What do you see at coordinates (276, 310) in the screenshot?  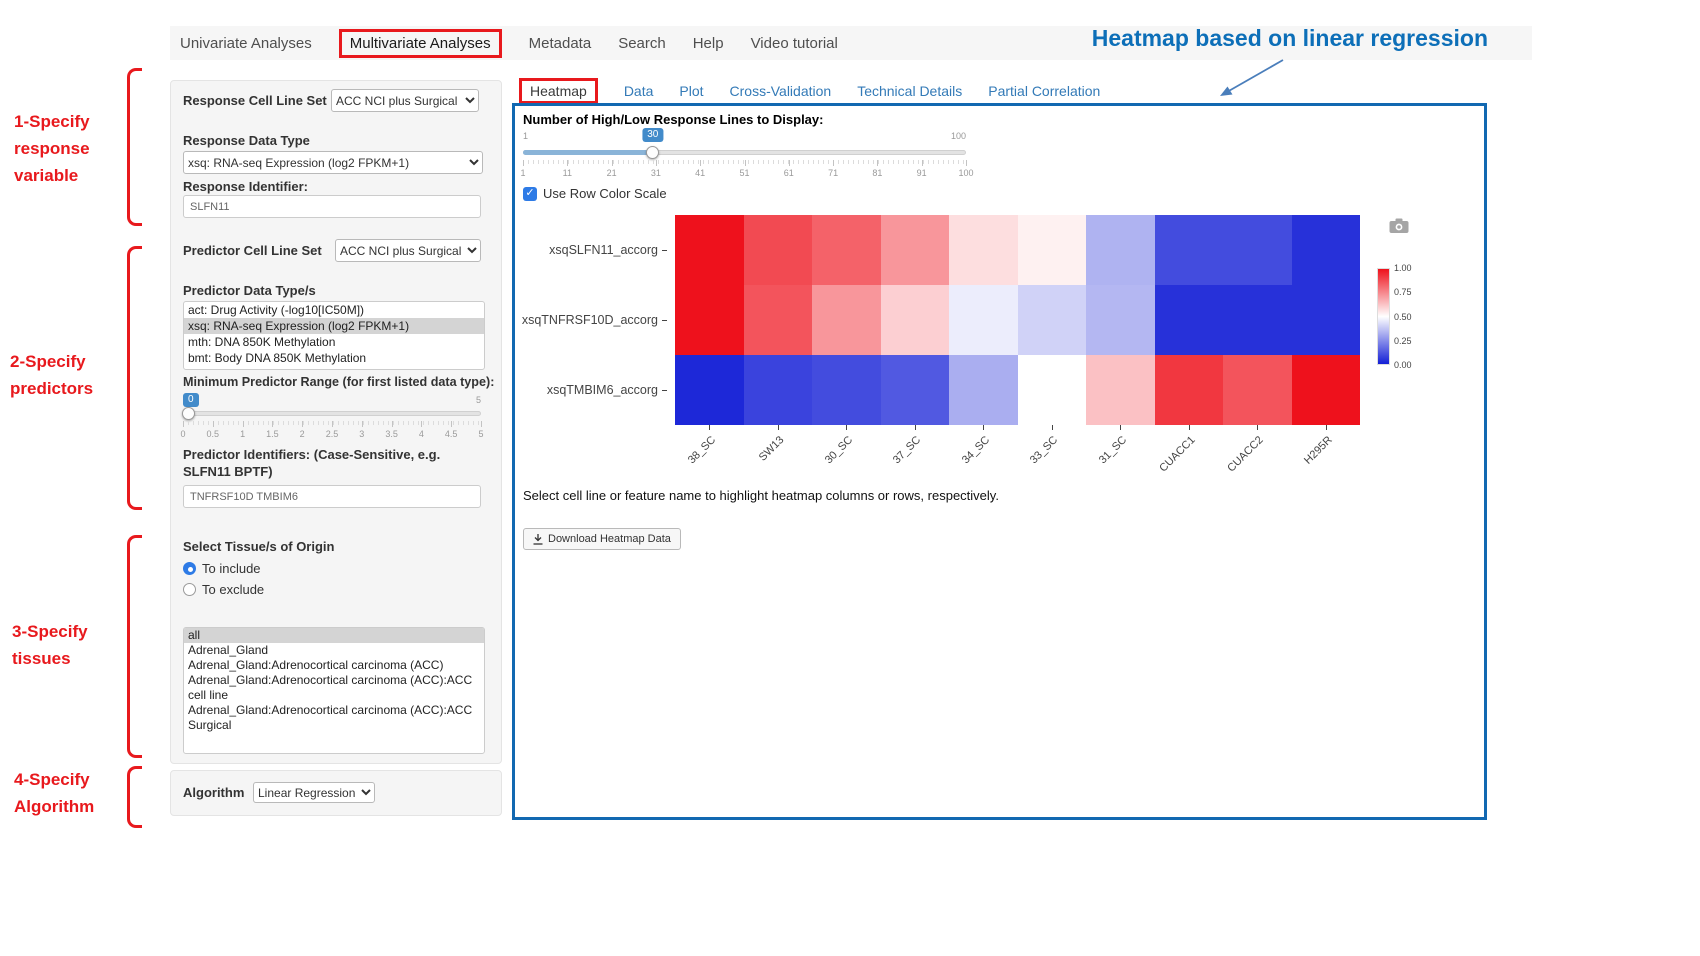 I see `predictor-data-type-option: act: Drug Activity (-log10[IC50M])` at bounding box center [276, 310].